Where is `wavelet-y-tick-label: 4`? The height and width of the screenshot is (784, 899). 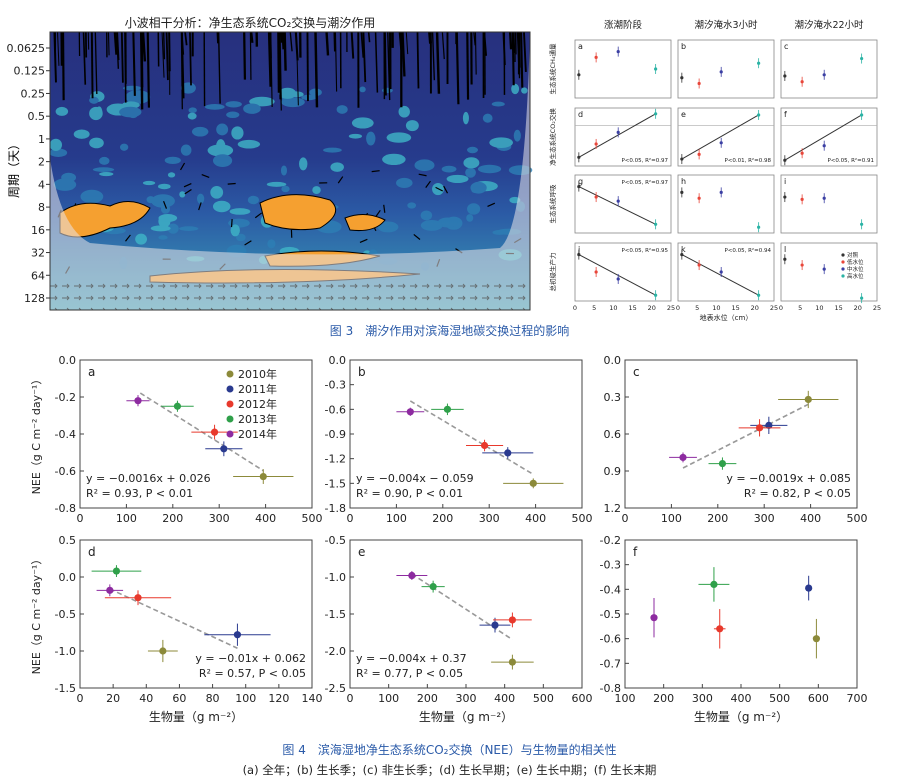 wavelet-y-tick-label: 4 is located at coordinates (41, 184).